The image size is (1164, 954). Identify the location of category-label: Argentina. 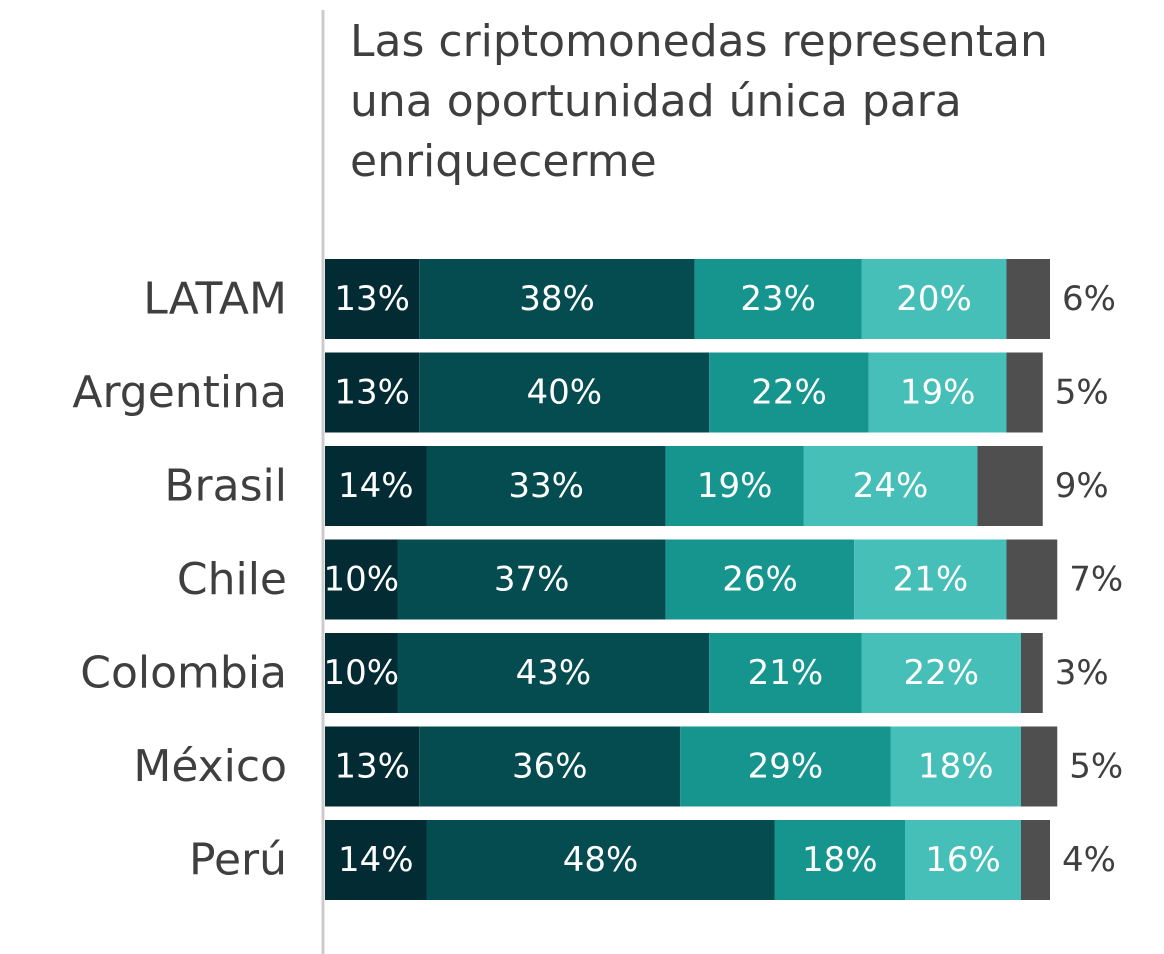
(179, 392).